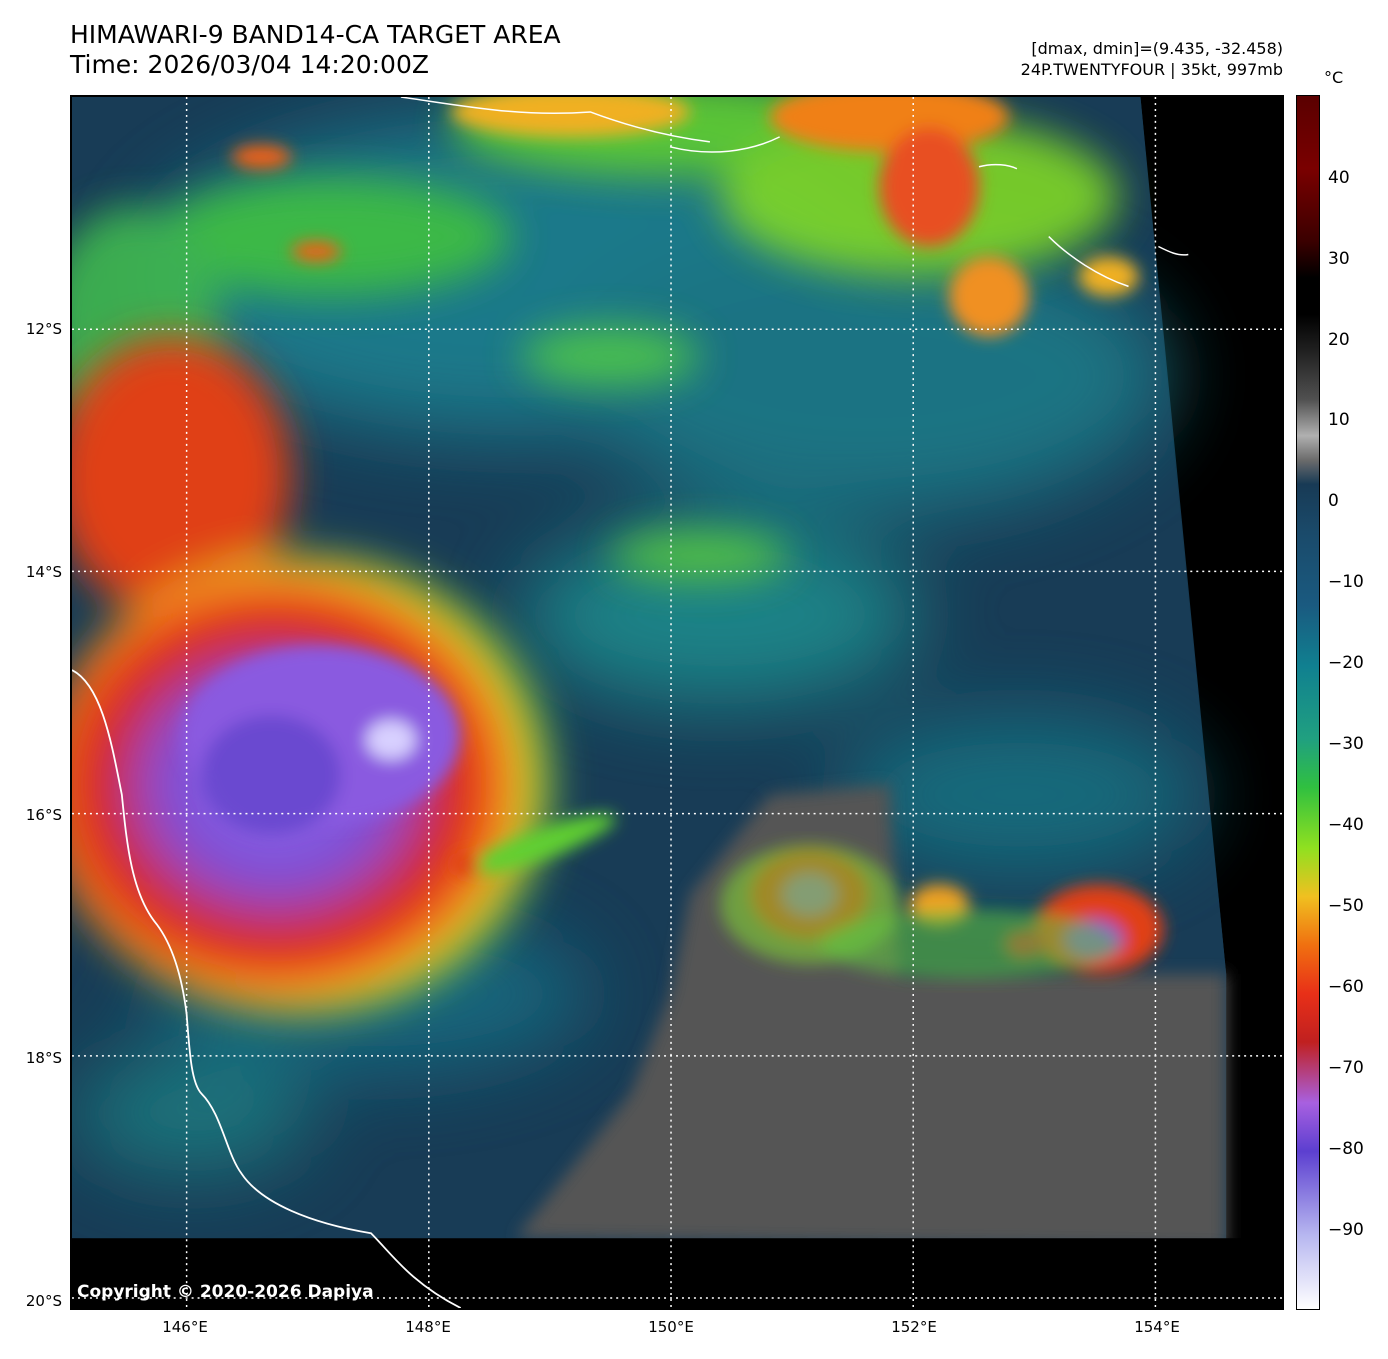  Describe the element at coordinates (1346, 1149) in the screenshot. I see `colorbar-tick: −80` at that location.